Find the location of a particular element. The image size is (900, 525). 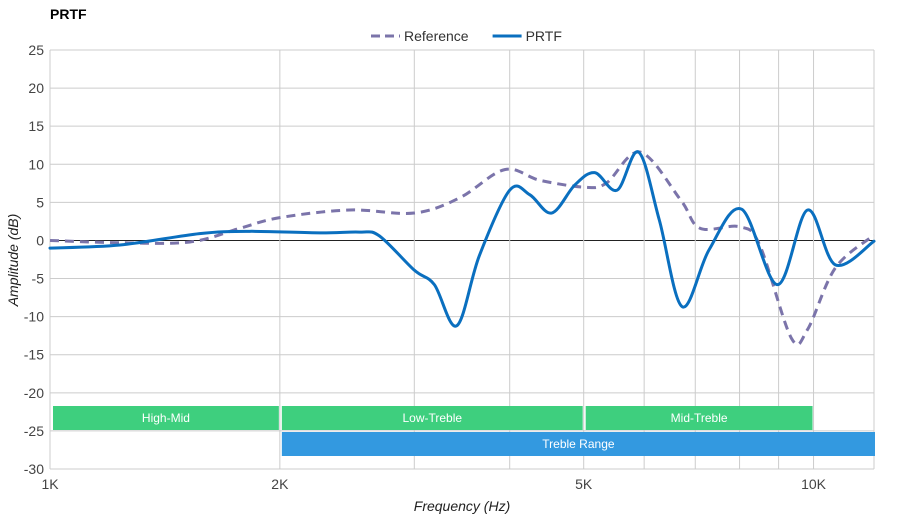

band-treble-range is located at coordinates (578, 444).